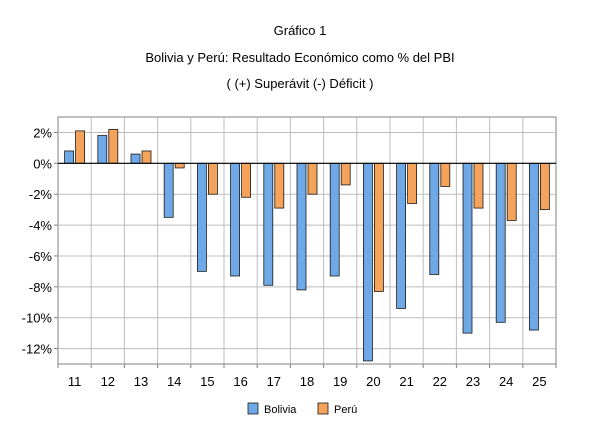  Describe the element at coordinates (307, 381) in the screenshot. I see `x-tick-label: 18` at that location.